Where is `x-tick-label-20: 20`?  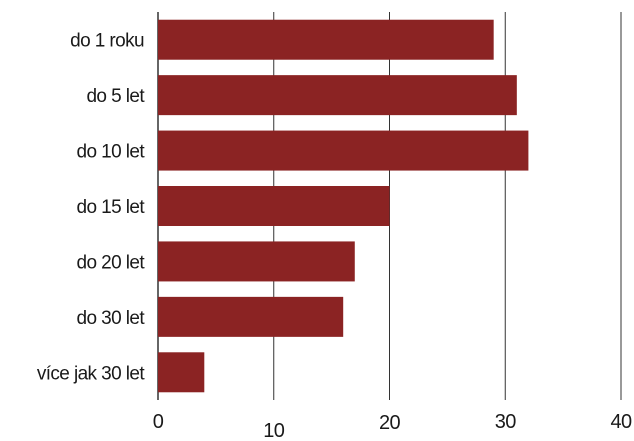
x-tick-label-20: 20 is located at coordinates (390, 423).